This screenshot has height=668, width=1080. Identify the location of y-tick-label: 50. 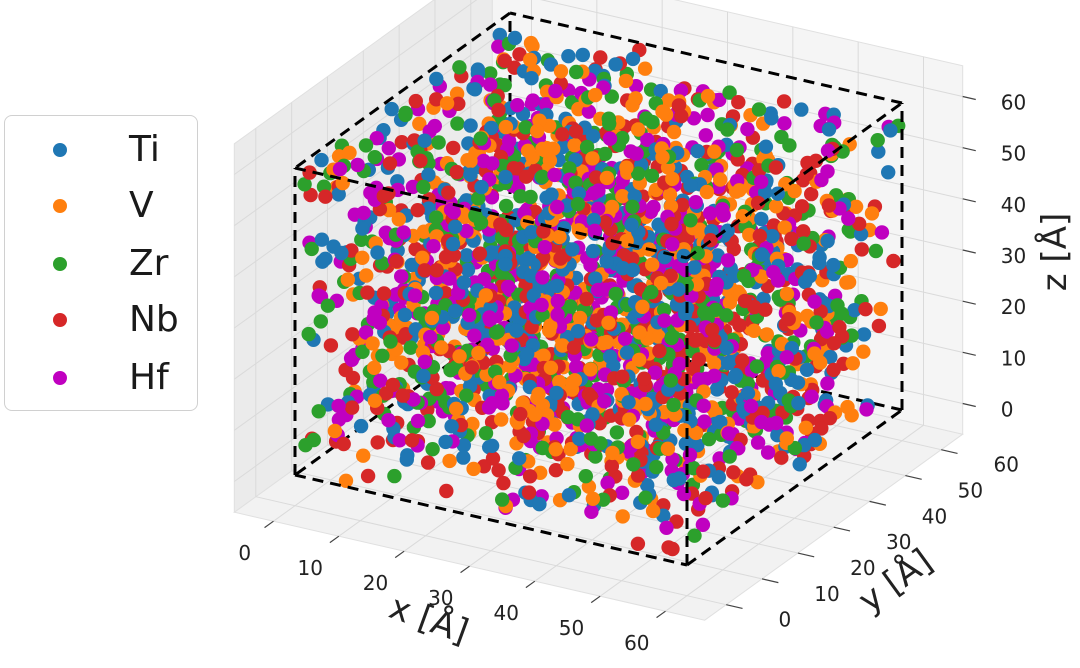
(970, 491).